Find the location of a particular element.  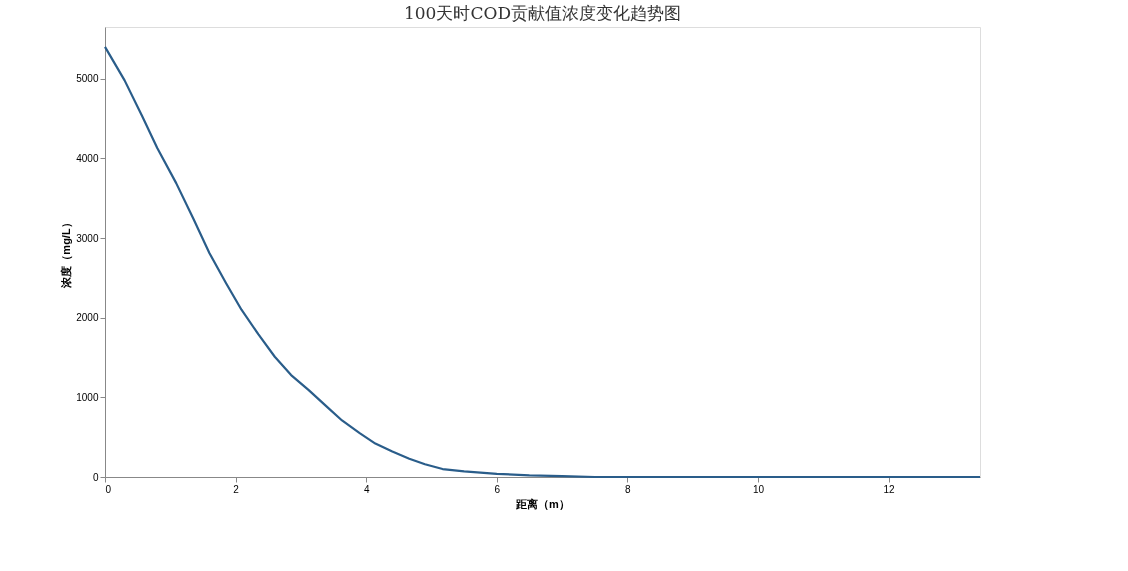

y-tick-label: 4000 is located at coordinates (87, 158).